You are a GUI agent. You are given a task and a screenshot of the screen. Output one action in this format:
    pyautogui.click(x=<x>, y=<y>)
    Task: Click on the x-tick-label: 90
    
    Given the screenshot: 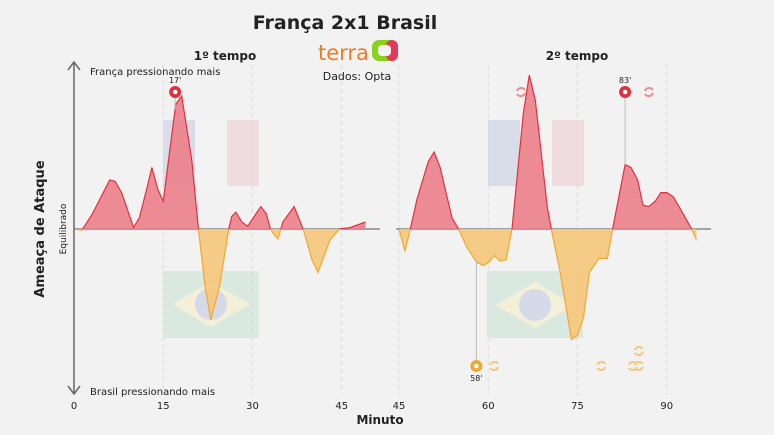 What is the action you would take?
    pyautogui.click(x=666, y=406)
    